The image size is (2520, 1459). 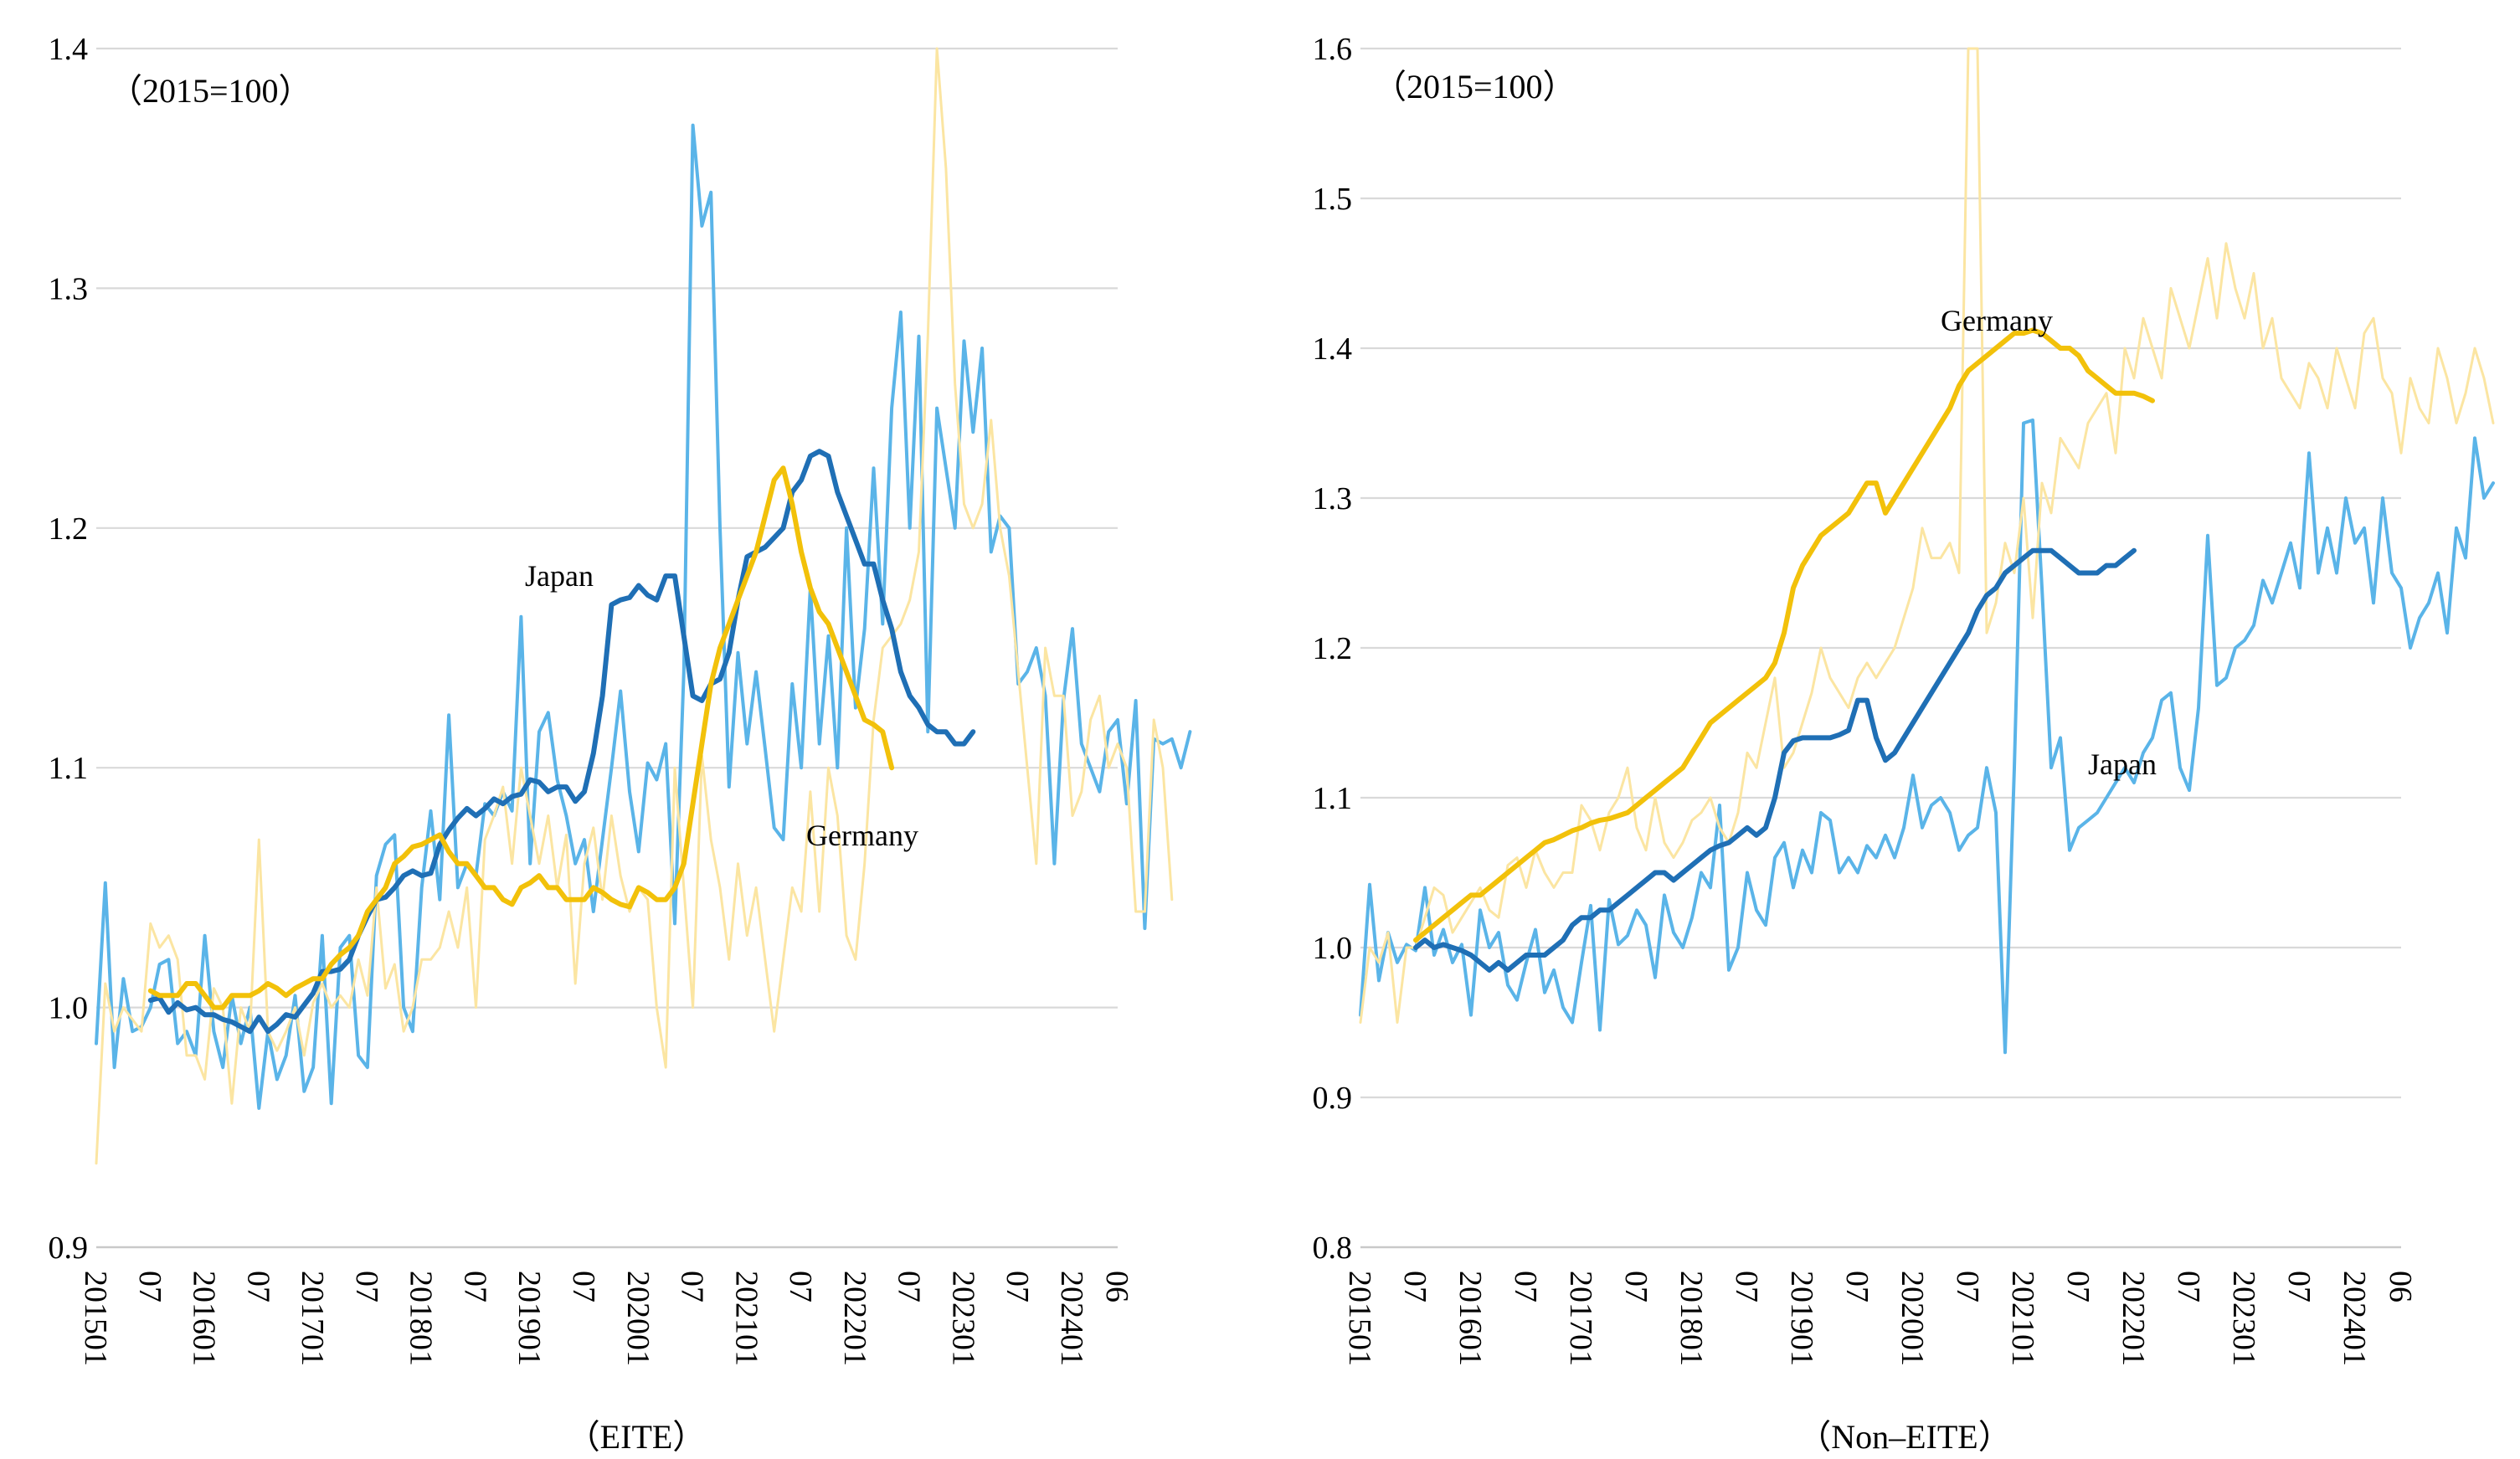 I want to click on y-tick-label: 0.8, so click(x=1333, y=1248).